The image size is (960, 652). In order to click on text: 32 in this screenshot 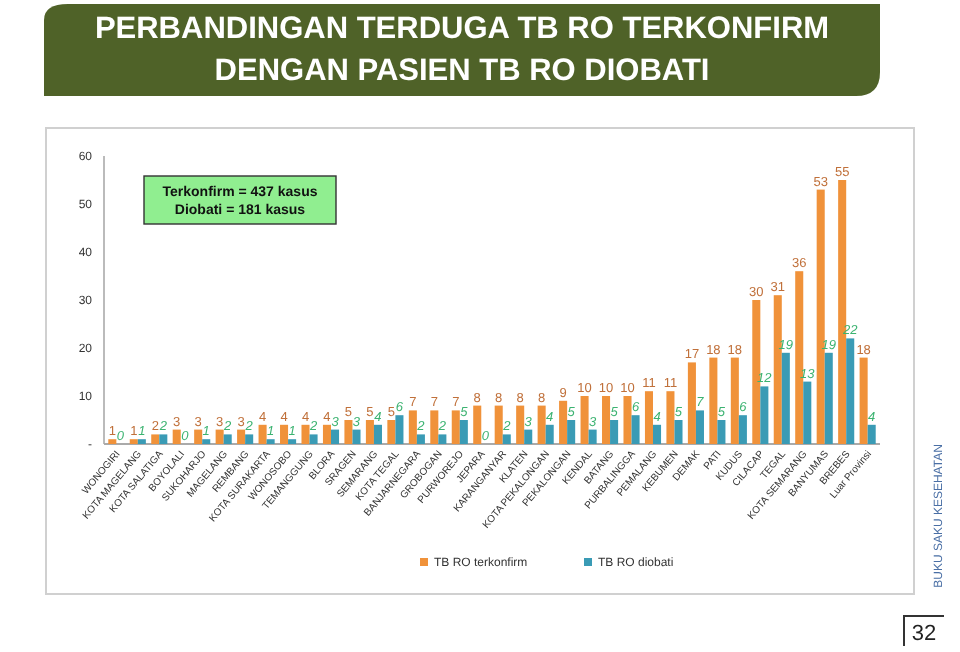, I will do `click(924, 634)`.